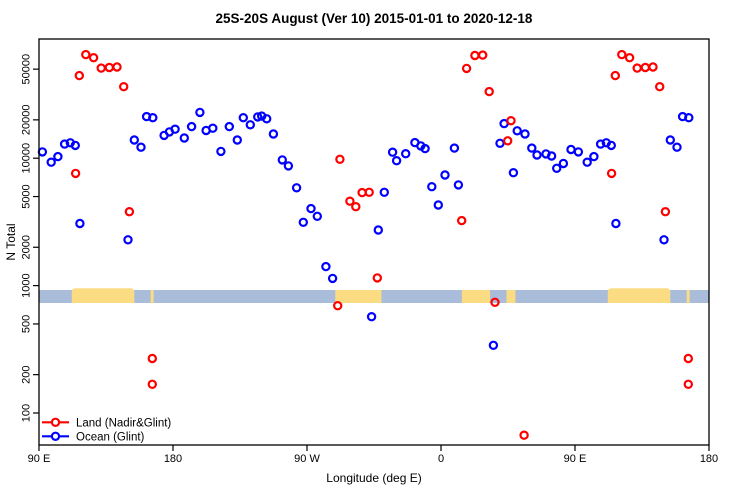 The height and width of the screenshot is (500, 750). What do you see at coordinates (307, 459) in the screenshot?
I see `x-tick-label: 90 W` at bounding box center [307, 459].